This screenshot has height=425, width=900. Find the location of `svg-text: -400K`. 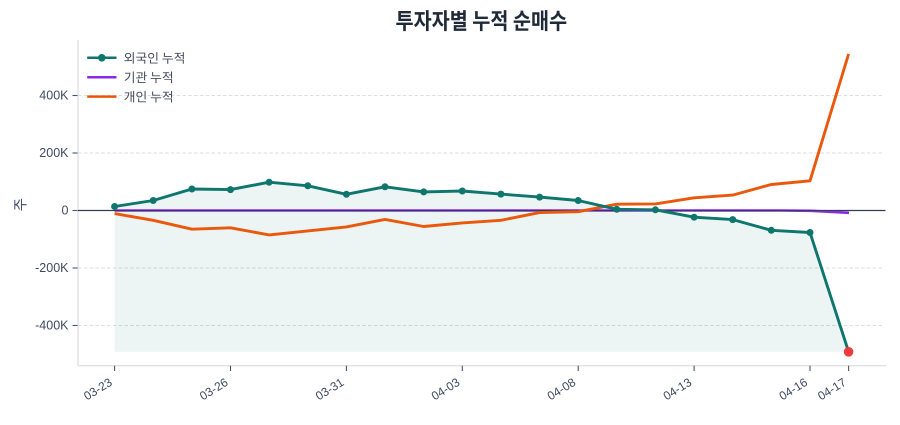

svg-text: -400K is located at coordinates (52, 325).